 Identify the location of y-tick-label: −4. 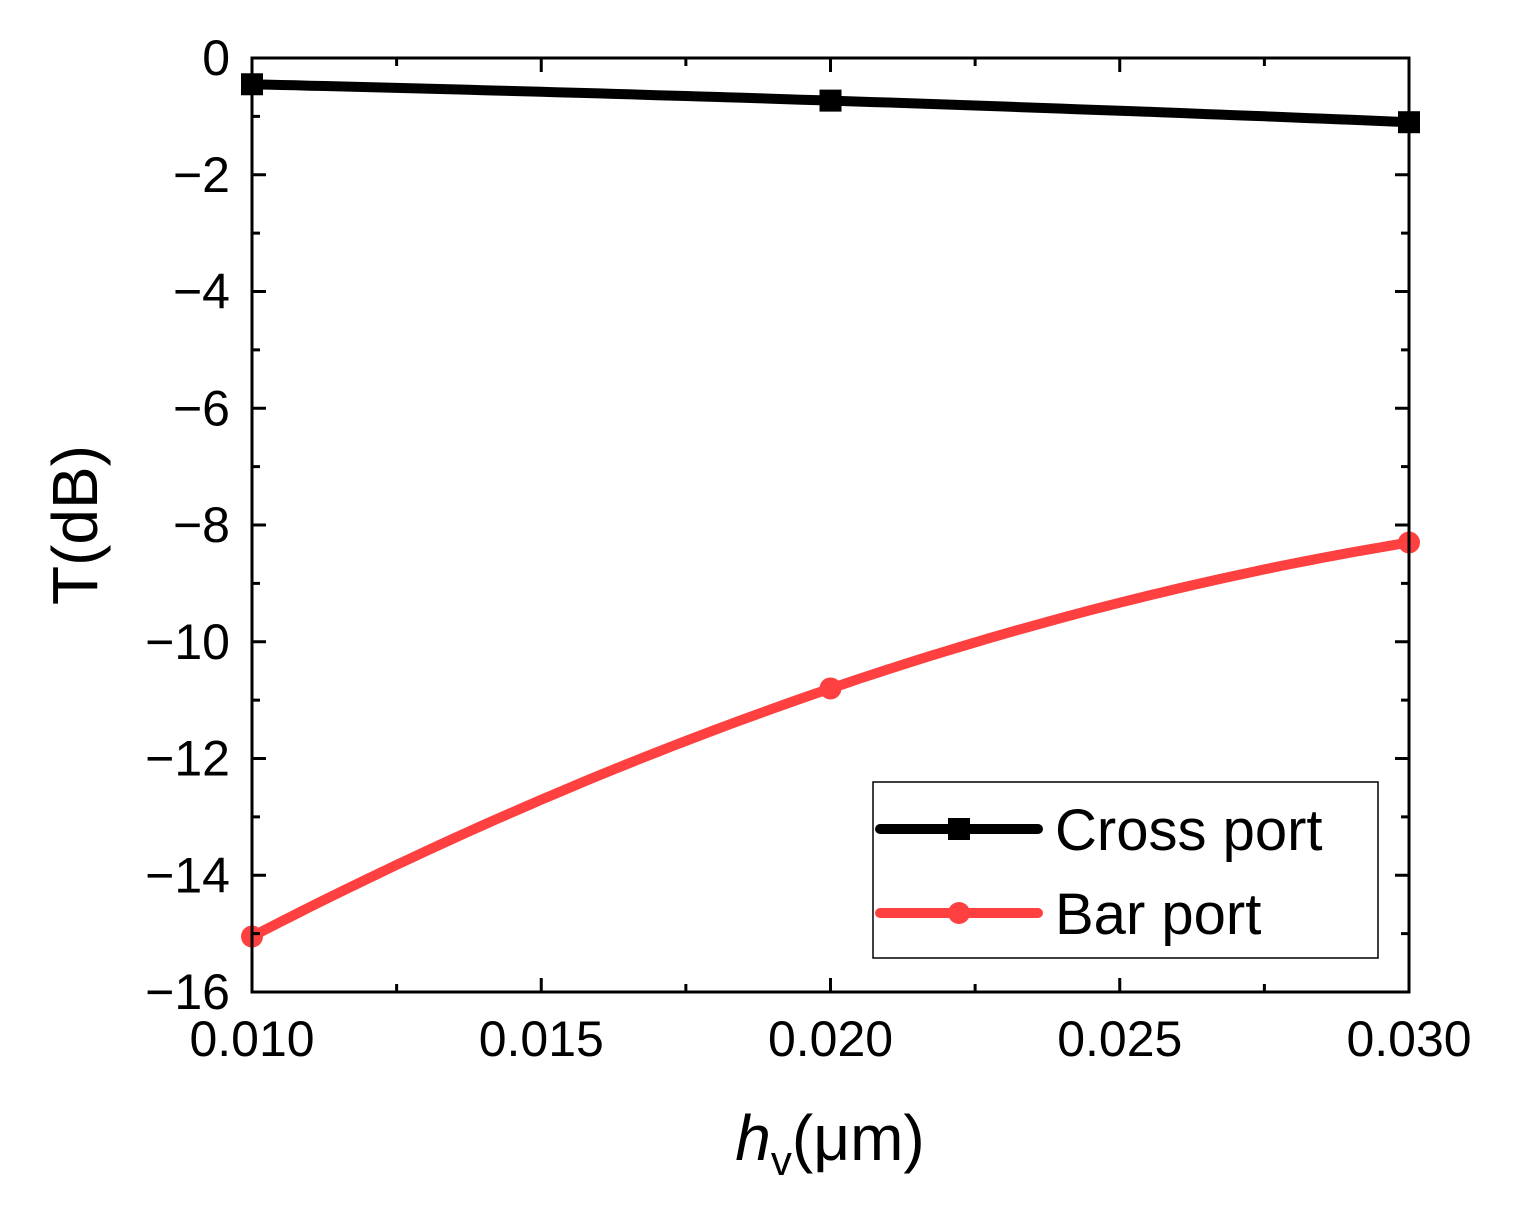
(201, 292).